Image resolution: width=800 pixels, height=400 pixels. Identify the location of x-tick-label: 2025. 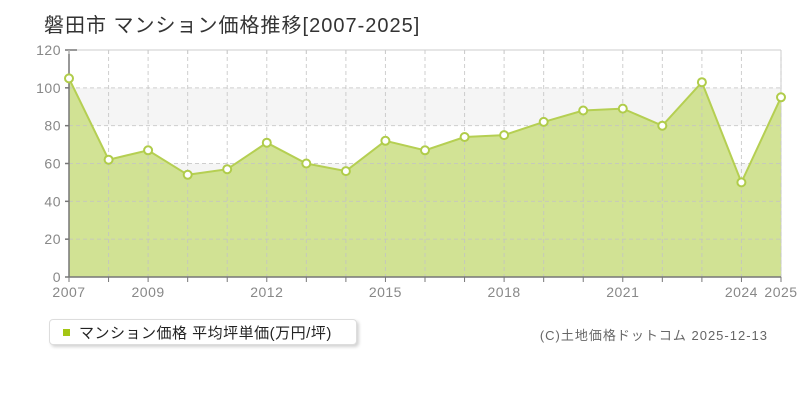
(780, 292).